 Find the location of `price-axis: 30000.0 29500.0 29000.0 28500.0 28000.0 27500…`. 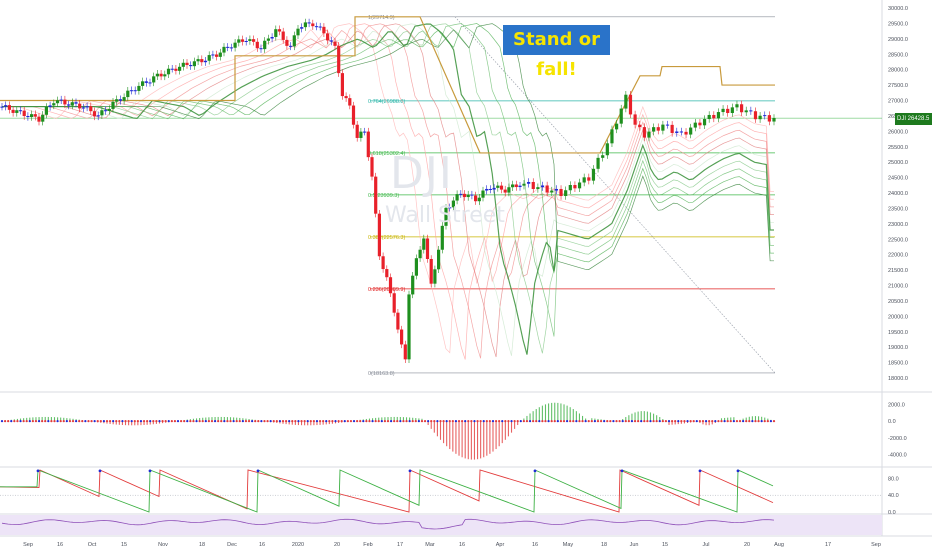

price-axis: 30000.0 29500.0 29000.0 28500.0 28000.0 27500… is located at coordinates (898, 261).